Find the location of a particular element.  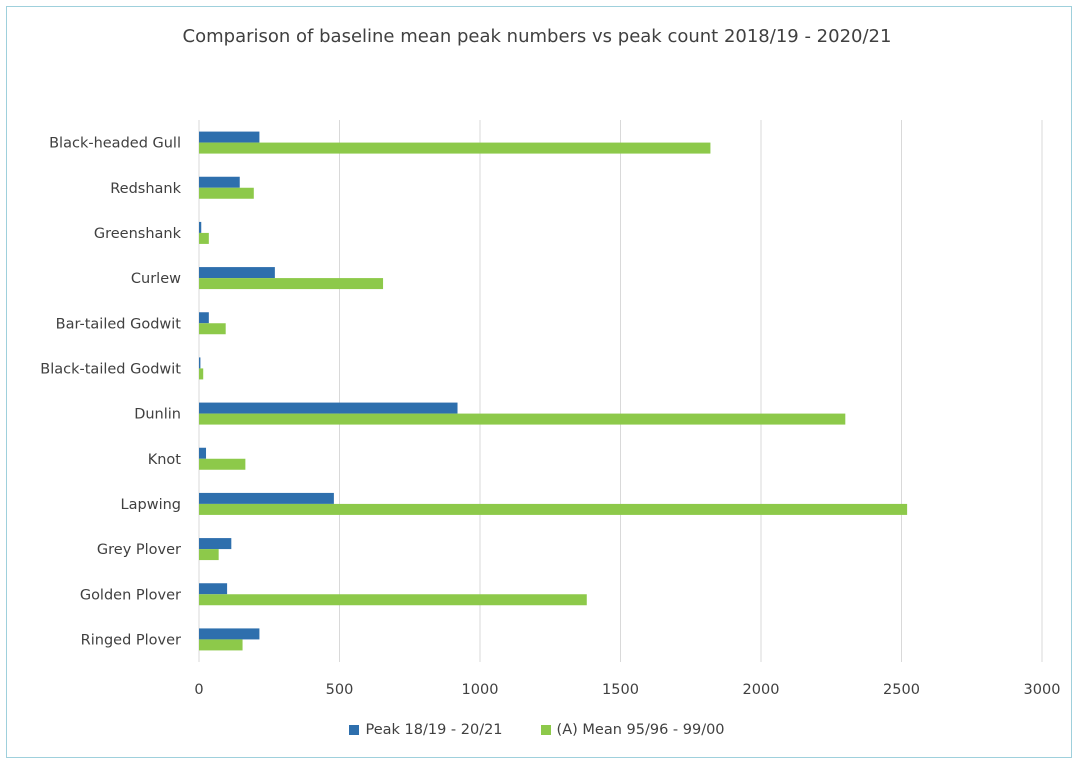

category-label: Golden Plover is located at coordinates (130, 595).